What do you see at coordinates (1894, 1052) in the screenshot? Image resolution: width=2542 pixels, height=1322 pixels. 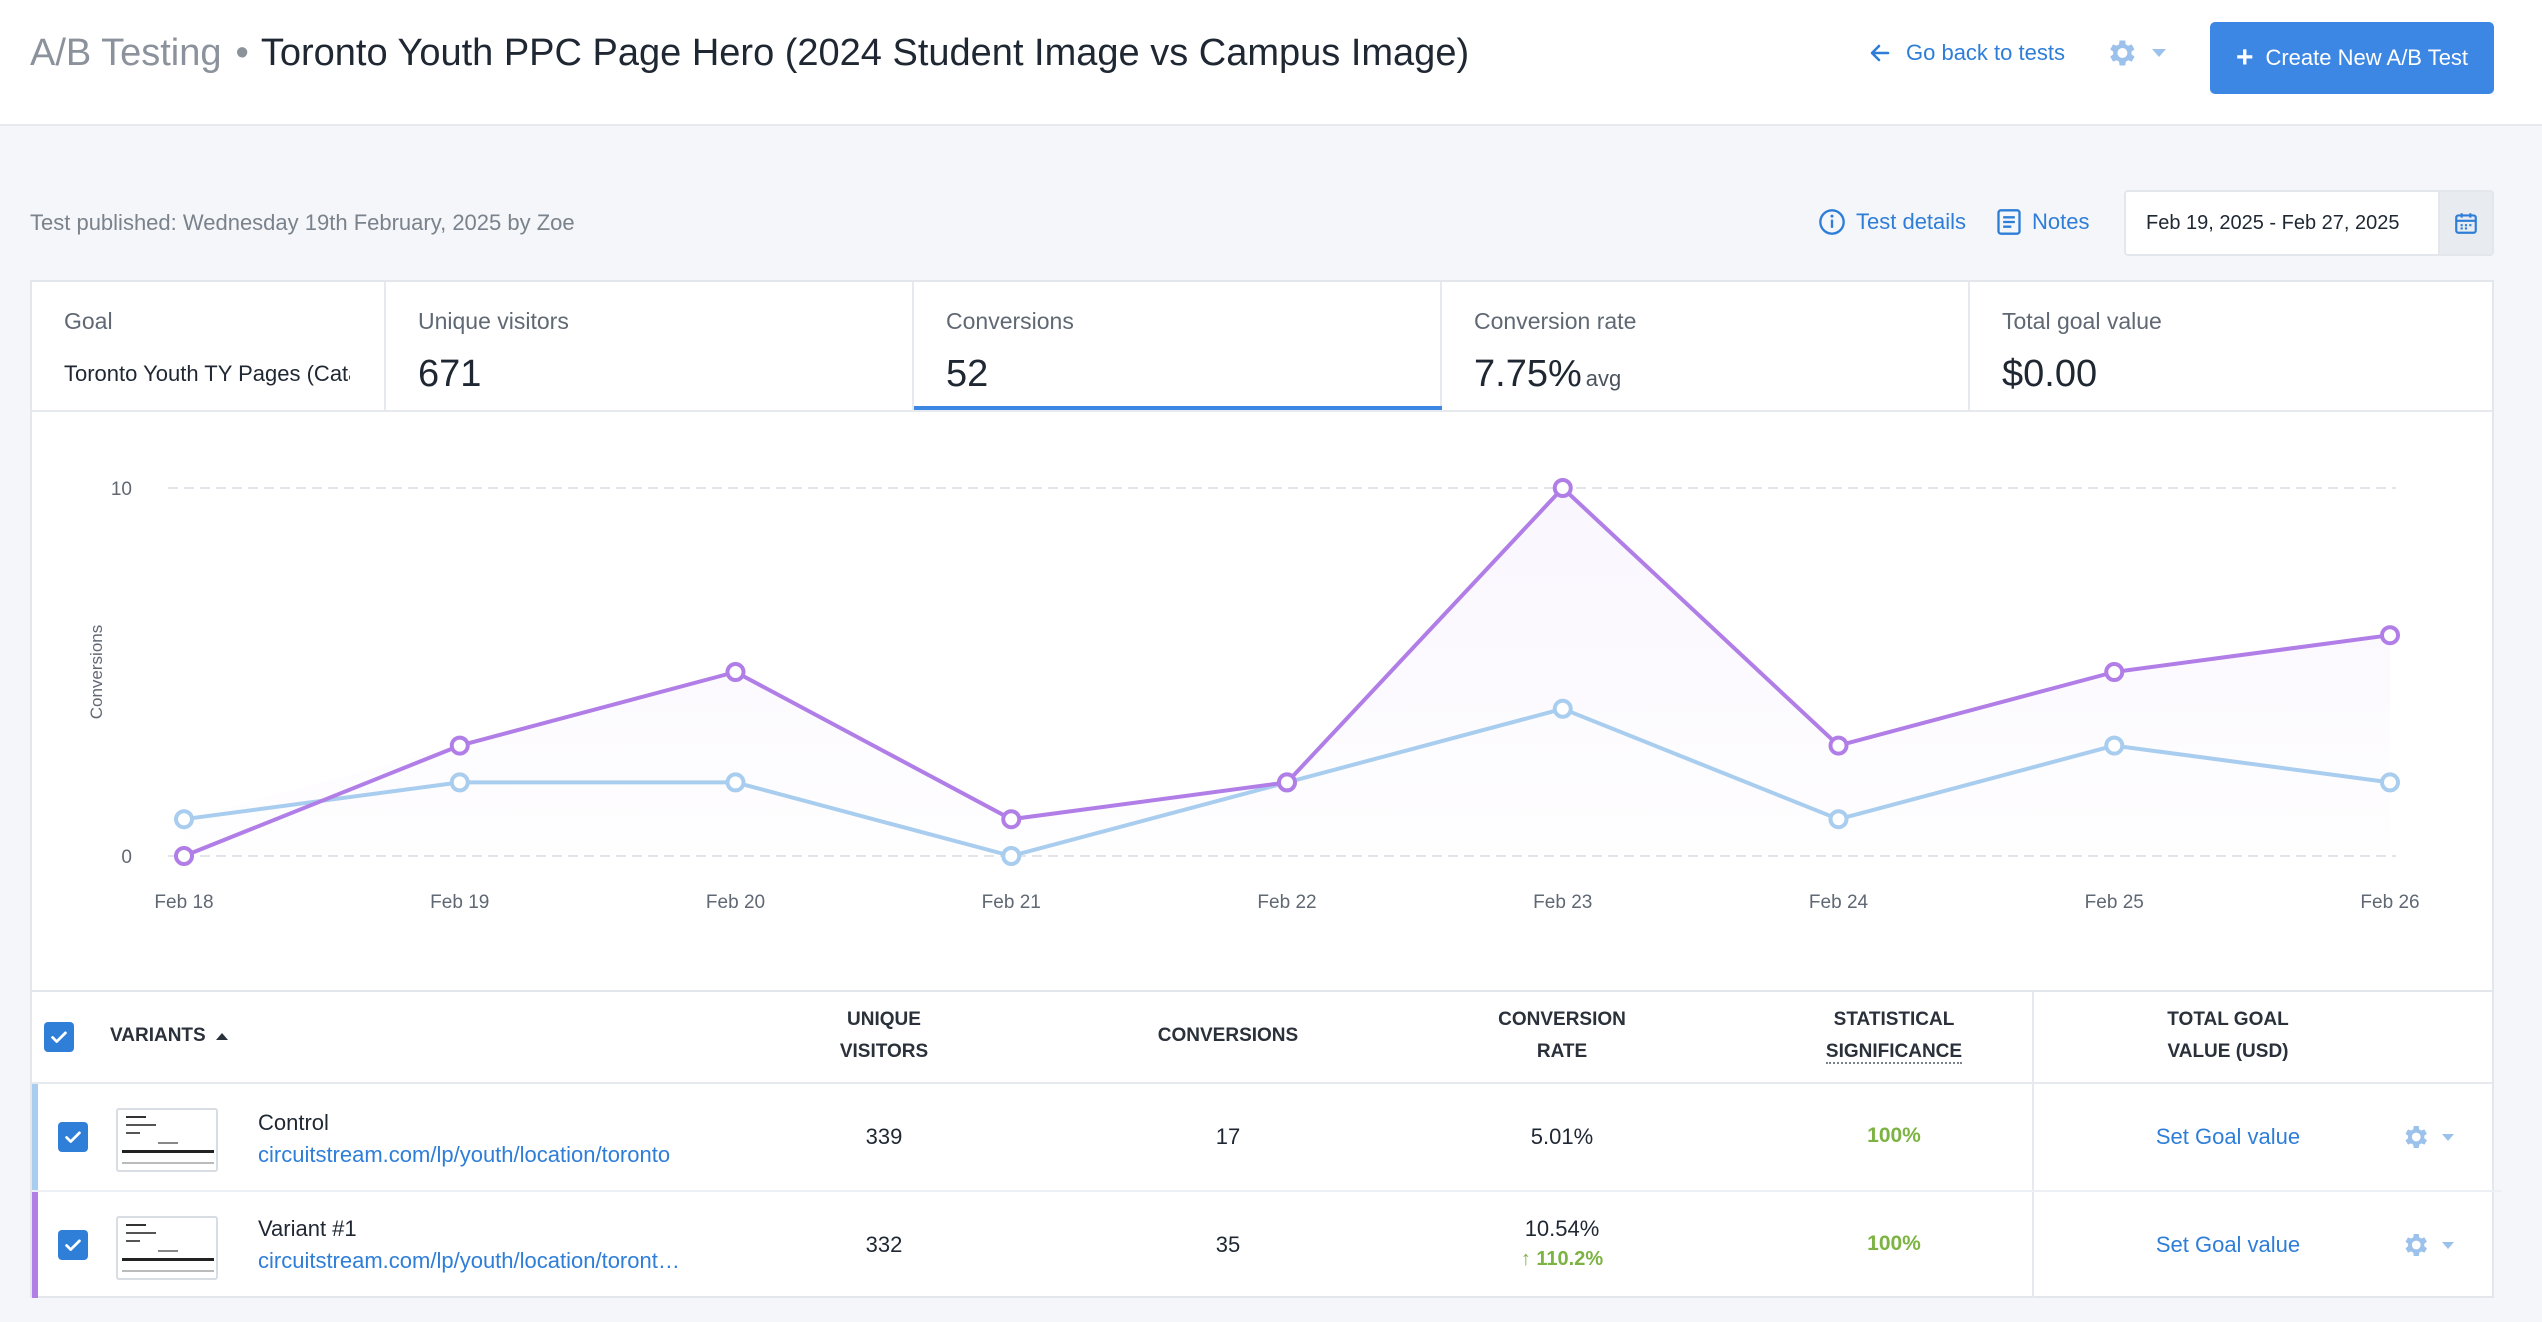 I see `sig-header-line2: SIGNIFICANCE` at bounding box center [1894, 1052].